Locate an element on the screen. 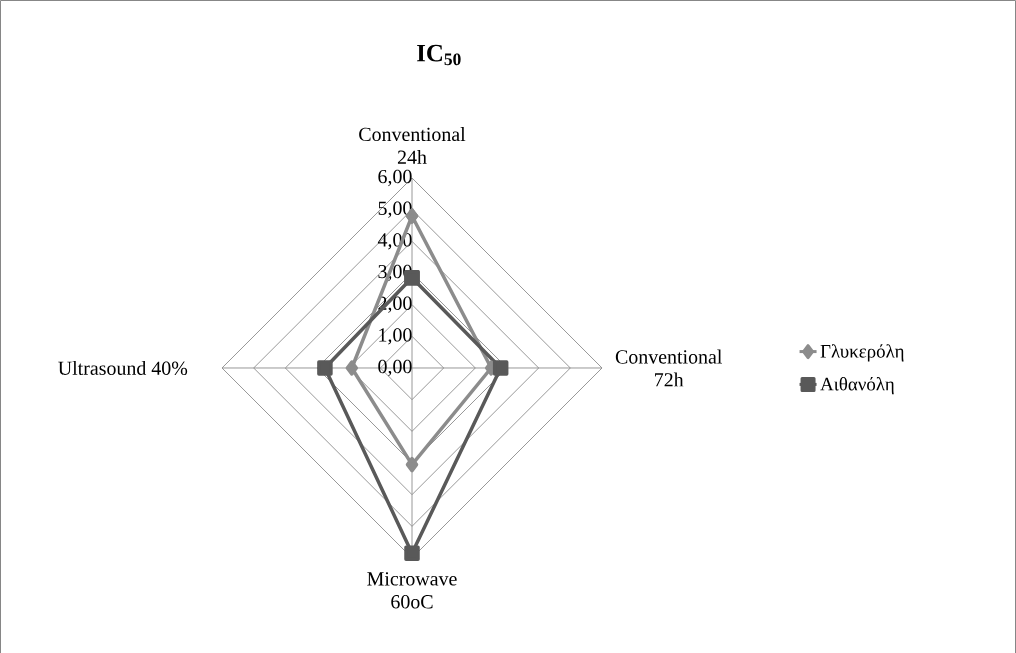 The image size is (1016, 653). y-tick-label: 1,00 is located at coordinates (395, 336).